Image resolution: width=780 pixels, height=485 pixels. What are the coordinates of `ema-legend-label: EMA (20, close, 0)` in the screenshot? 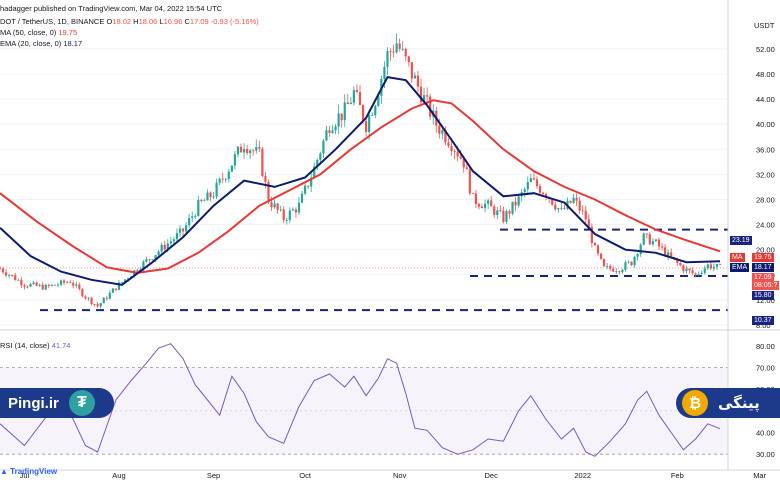 It's located at (31, 43).